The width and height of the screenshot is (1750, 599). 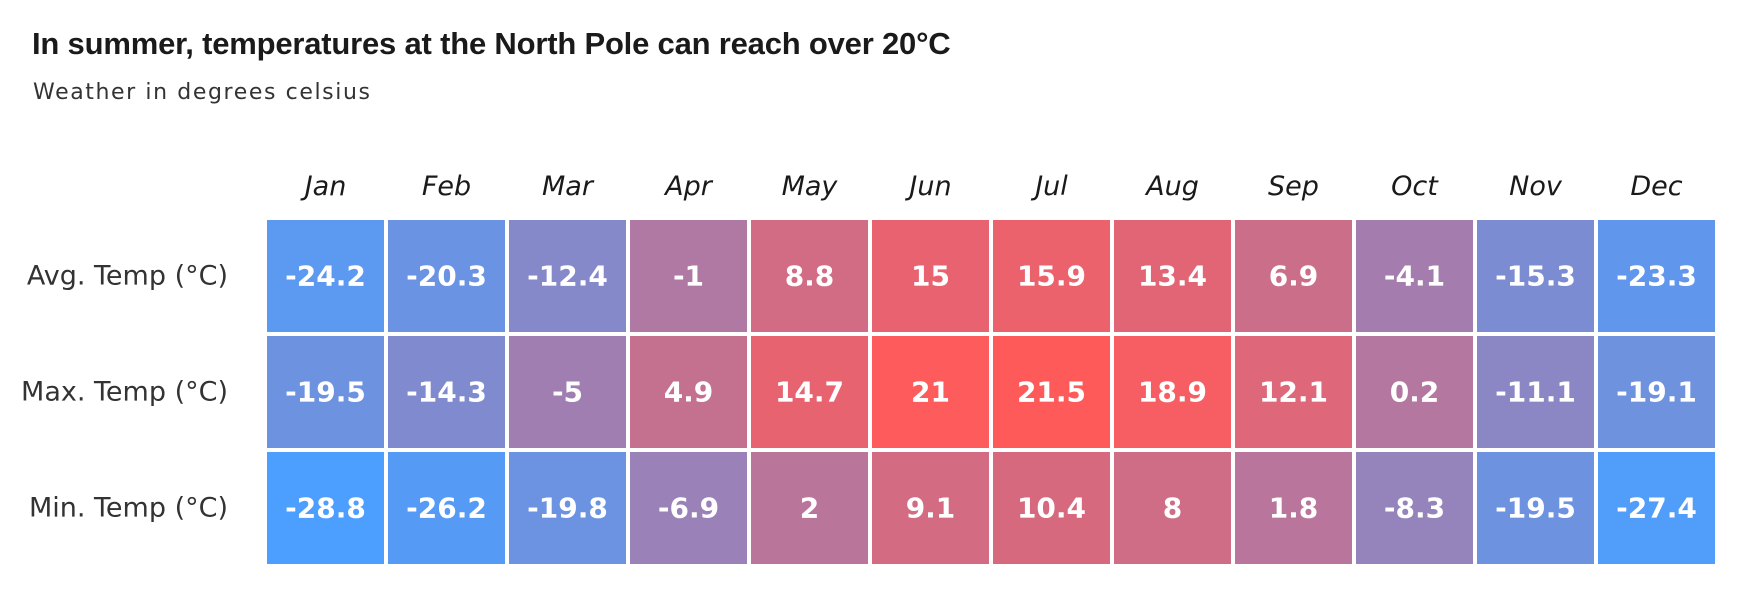 I want to click on cell-value-label: -19.1, so click(x=1656, y=392).